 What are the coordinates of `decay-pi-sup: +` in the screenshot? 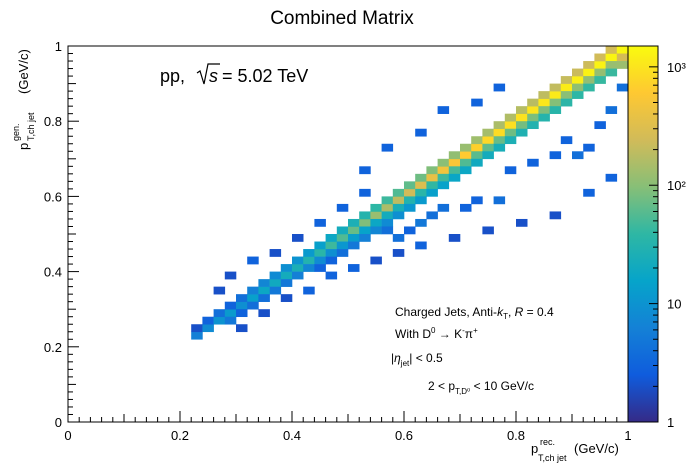 It's located at (475, 330).